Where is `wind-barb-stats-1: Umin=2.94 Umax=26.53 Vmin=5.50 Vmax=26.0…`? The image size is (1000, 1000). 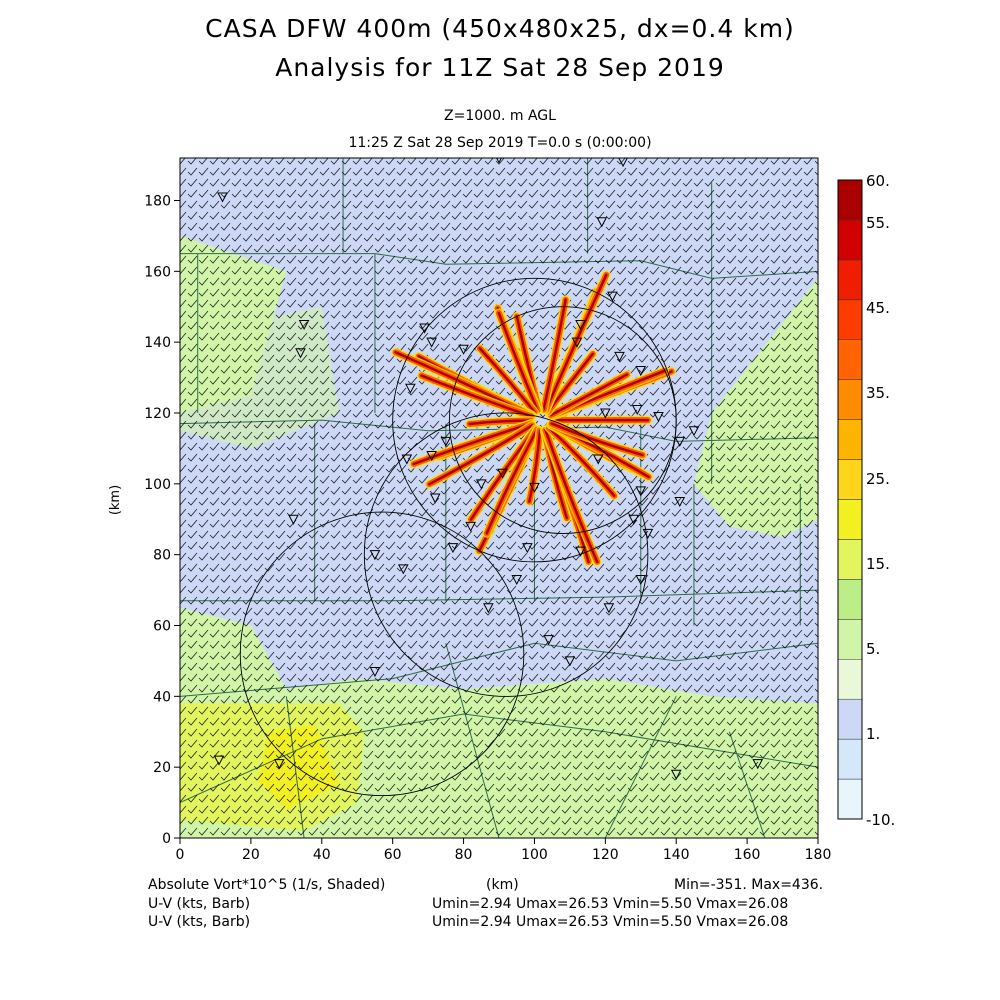
wind-barb-stats-1: Umin=2.94 Umax=26.53 Vmin=5.50 Vmax=26.0… is located at coordinates (610, 904).